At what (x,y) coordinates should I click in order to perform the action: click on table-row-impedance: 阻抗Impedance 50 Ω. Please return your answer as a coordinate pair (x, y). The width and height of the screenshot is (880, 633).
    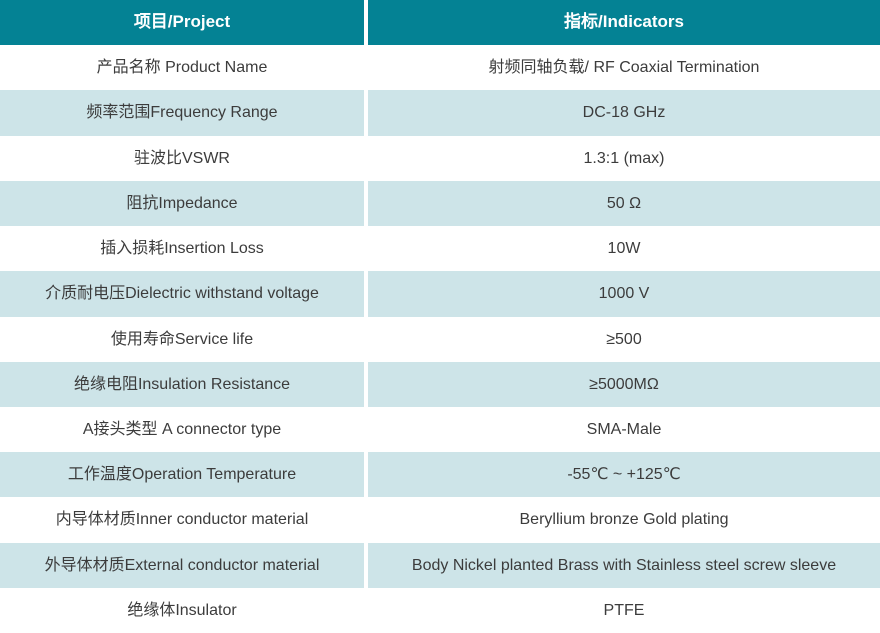
    Looking at the image, I should click on (440, 203).